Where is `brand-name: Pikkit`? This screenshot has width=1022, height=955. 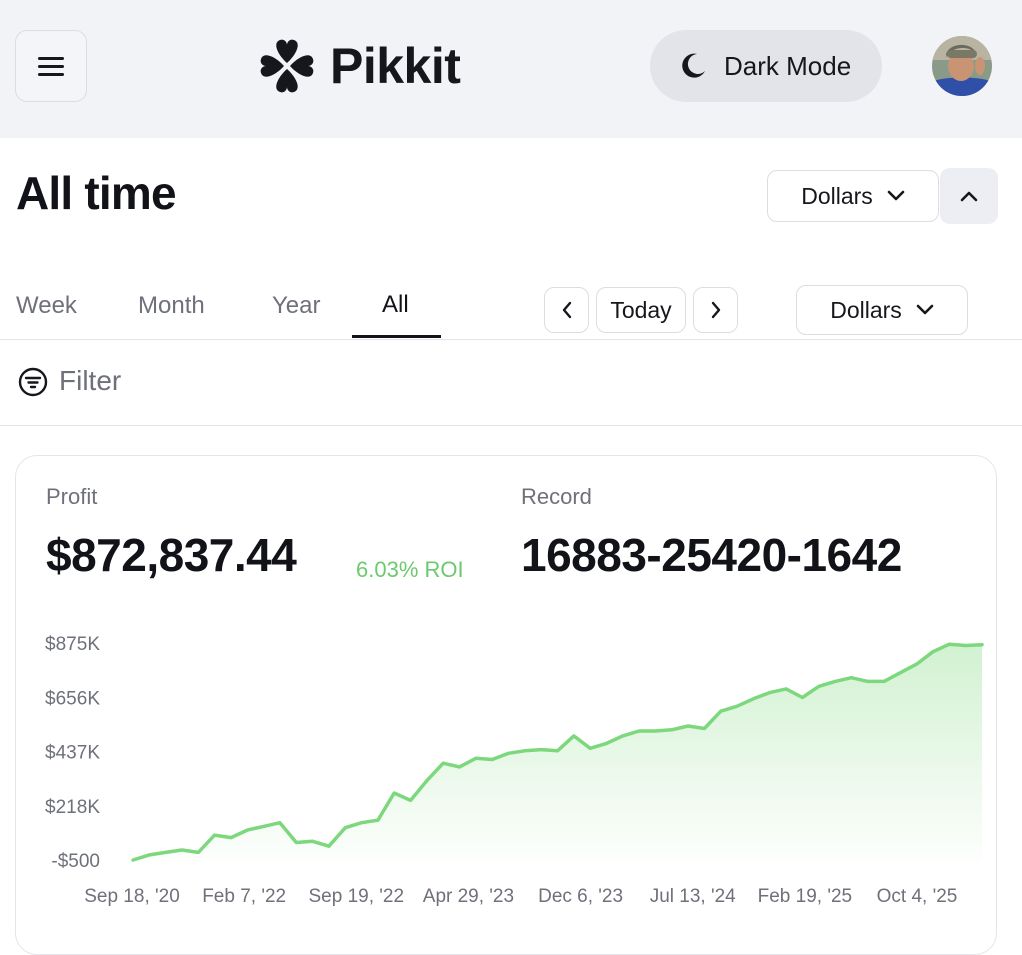
brand-name: Pikkit is located at coordinates (395, 66).